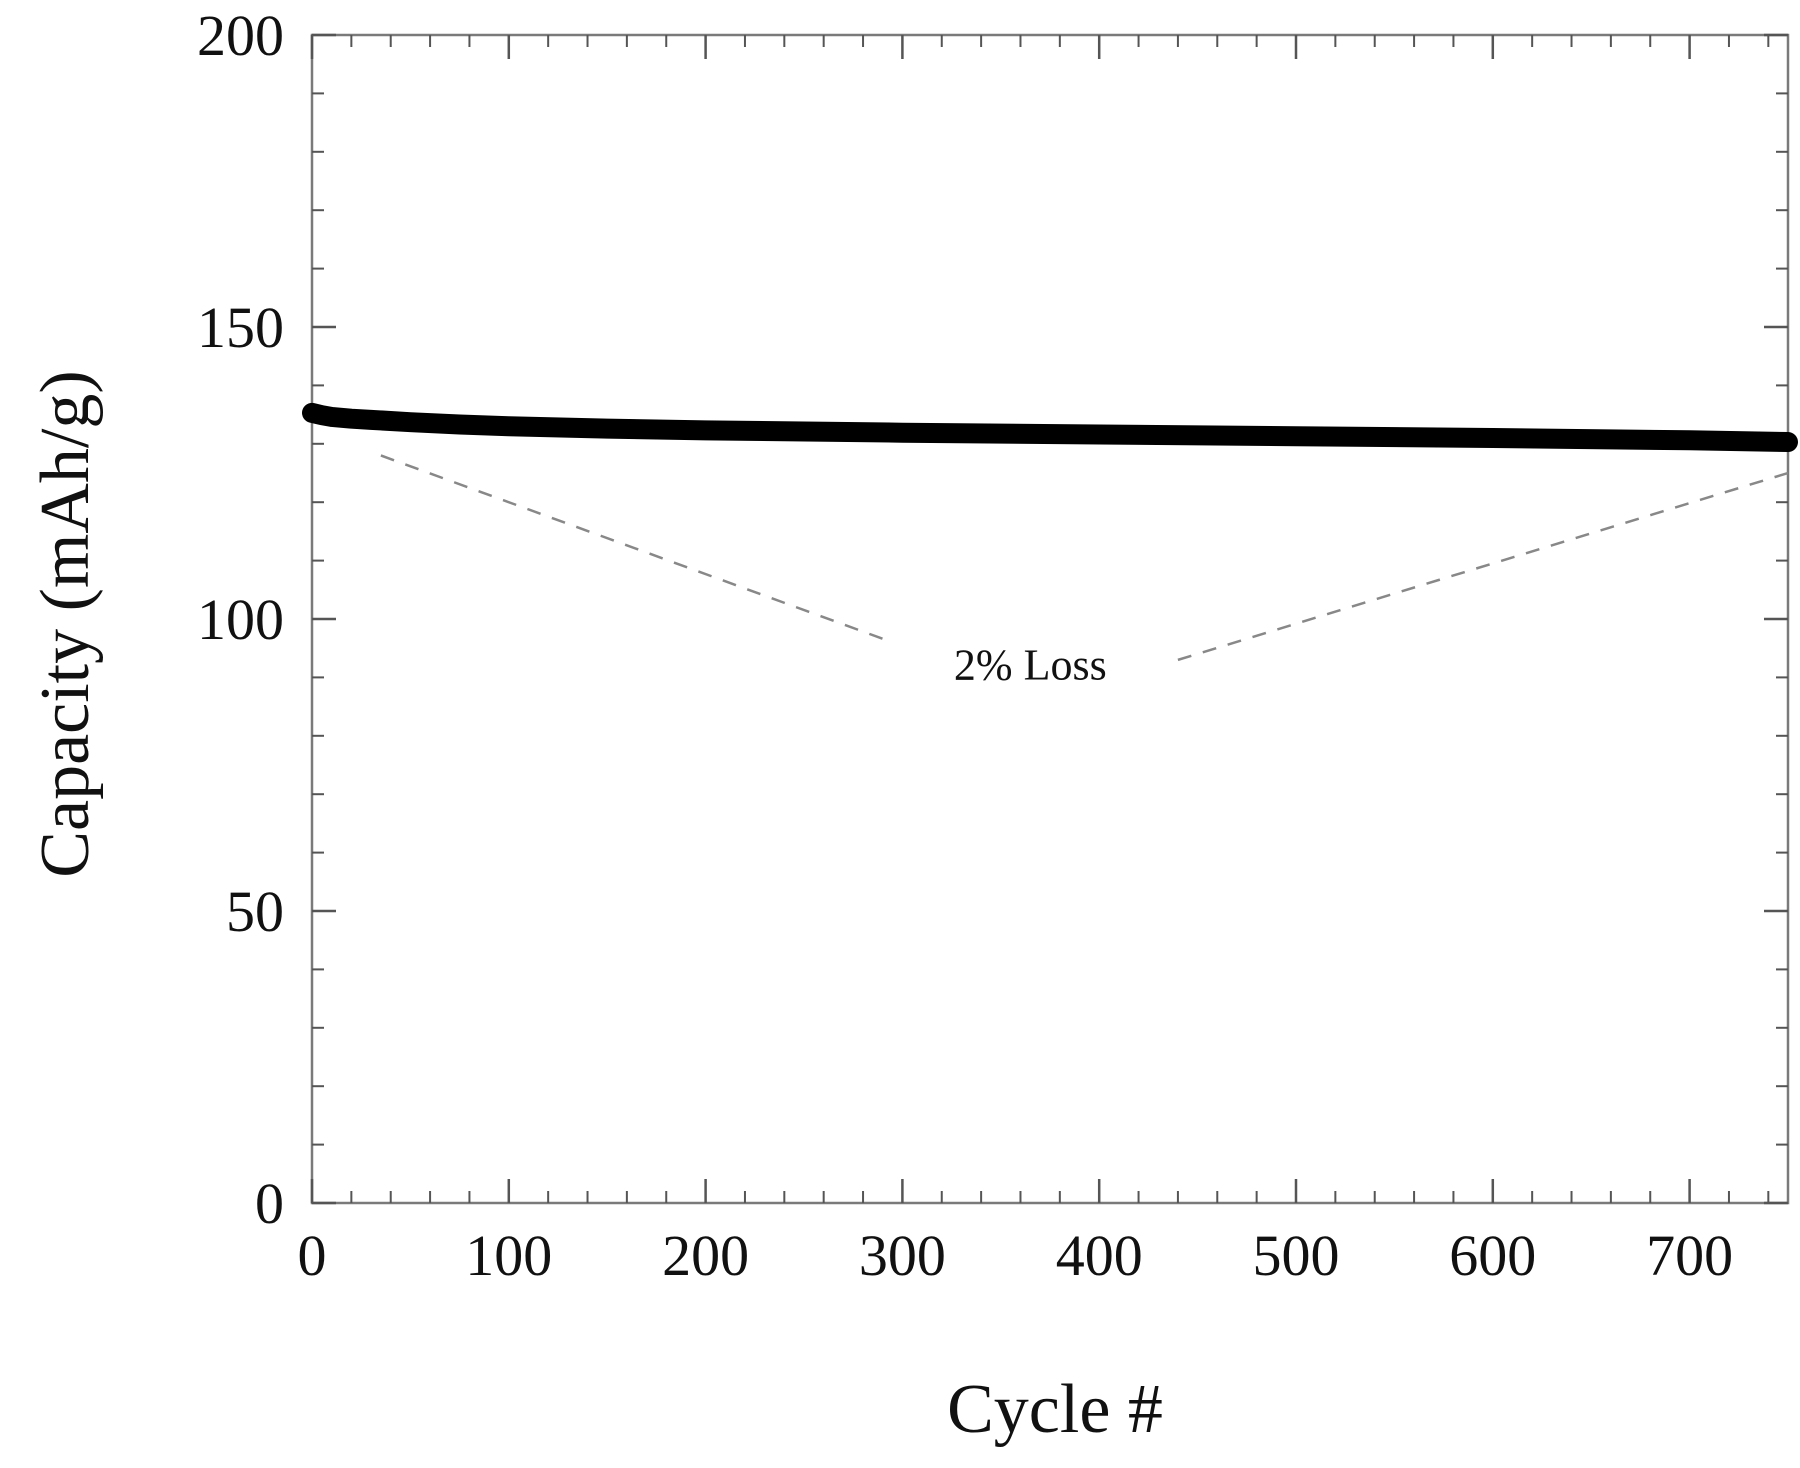  Describe the element at coordinates (705, 1255) in the screenshot. I see `x-tick-label: 200` at that location.